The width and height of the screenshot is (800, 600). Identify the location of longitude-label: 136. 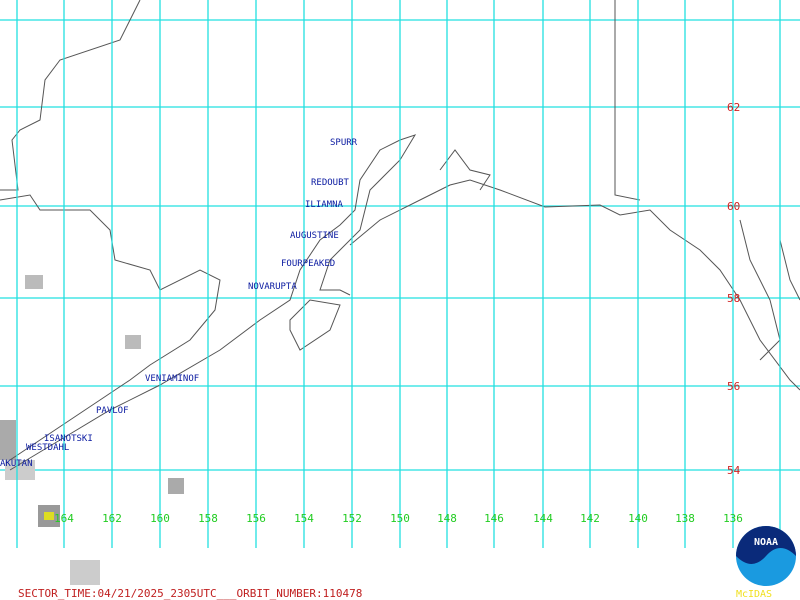
(733, 518).